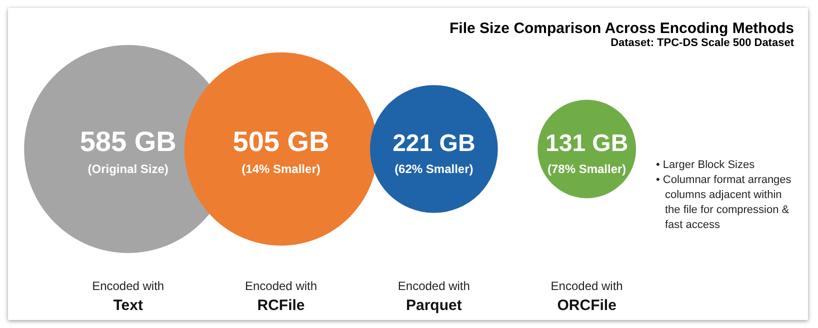 This screenshot has height=328, width=818. Describe the element at coordinates (702, 43) in the screenshot. I see `text: Dataset: TPC-DS Scale 500 Dataset` at that location.